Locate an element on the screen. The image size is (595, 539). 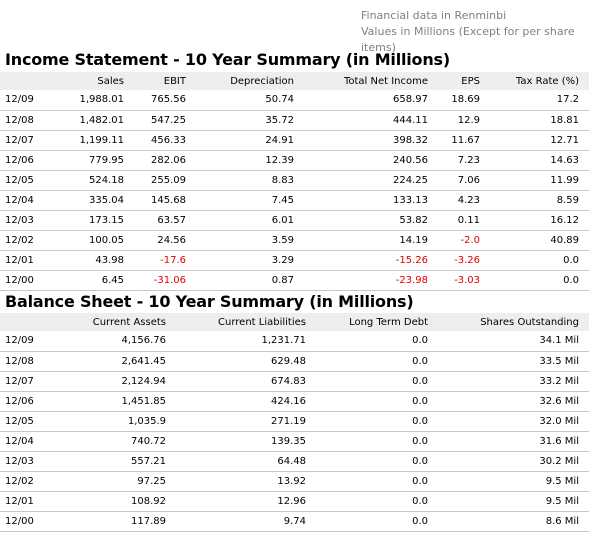
currency-note: Financial data in Renminbi is located at coordinates (434, 15).